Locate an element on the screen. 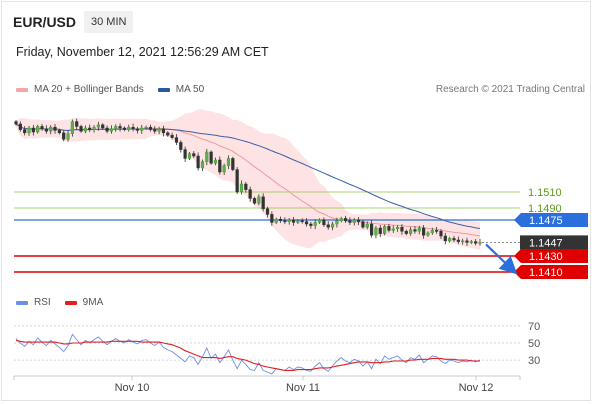 The image size is (594, 404). last-price-badge is located at coordinates (554, 242).